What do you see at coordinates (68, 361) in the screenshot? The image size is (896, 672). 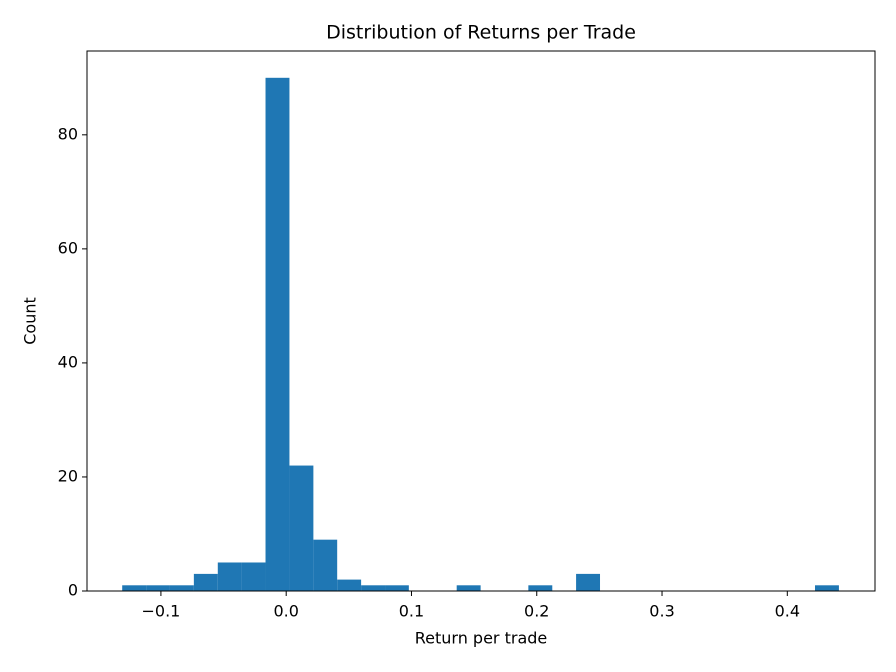 I see `y-tick-label: 40` at bounding box center [68, 361].